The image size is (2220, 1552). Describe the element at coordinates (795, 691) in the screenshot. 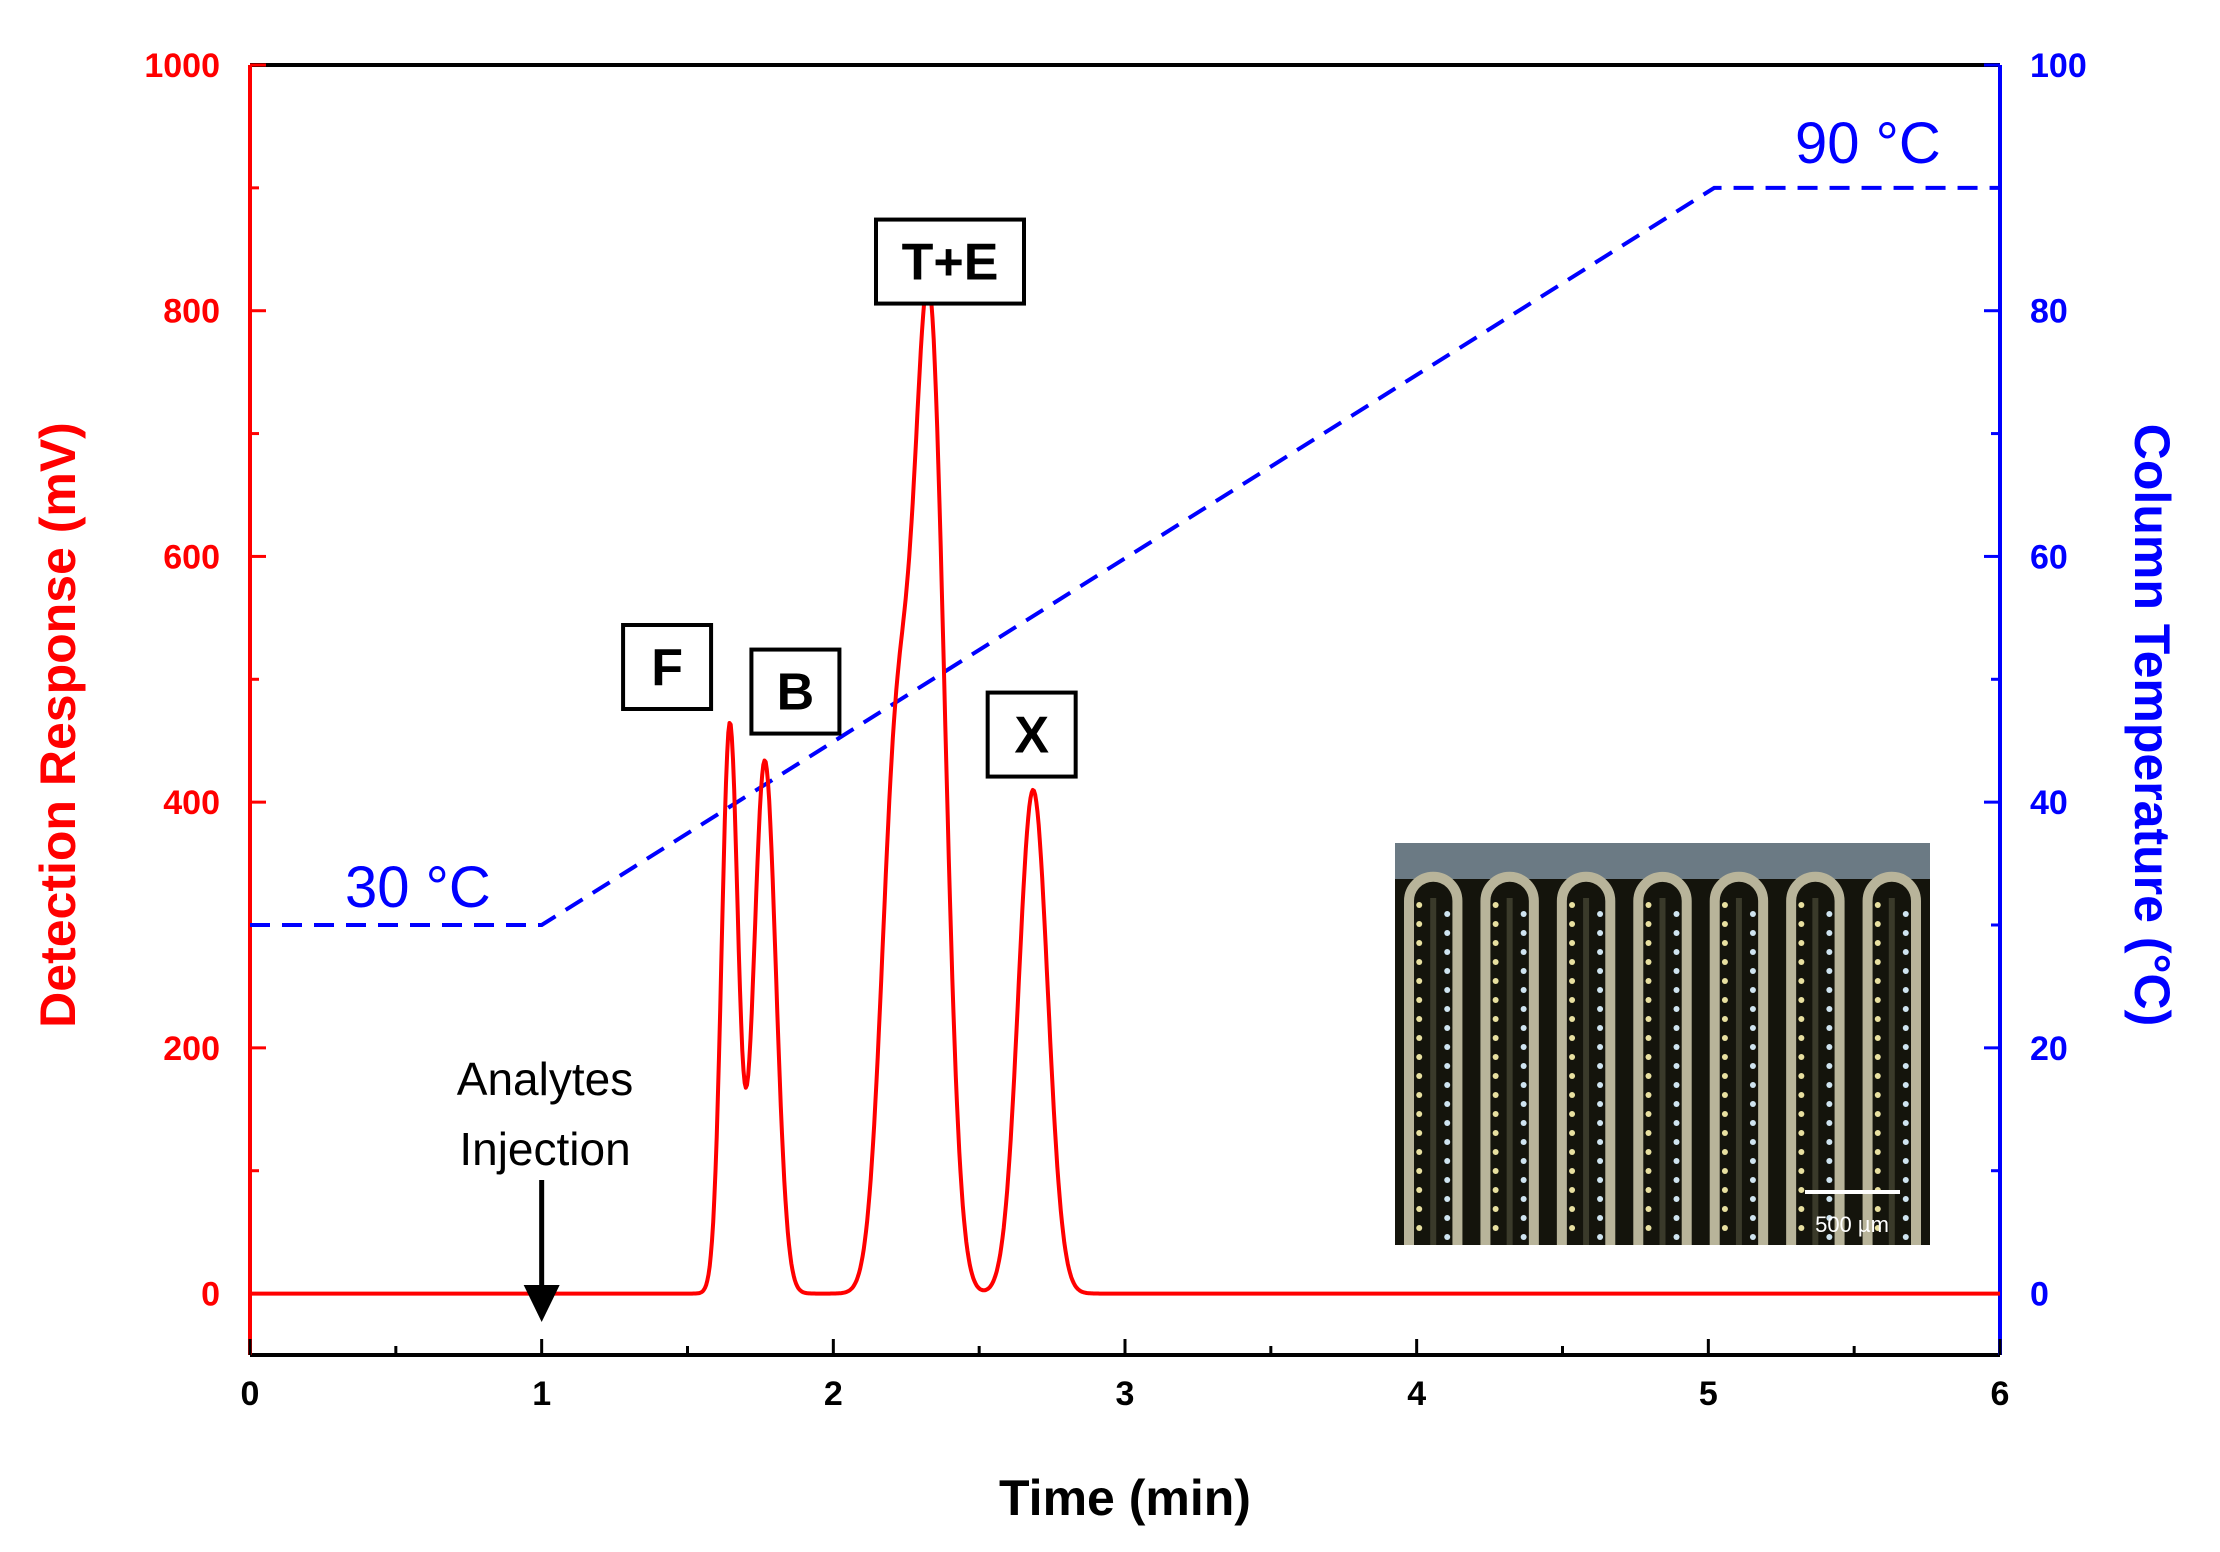

I see `peak-label-b: B` at that location.